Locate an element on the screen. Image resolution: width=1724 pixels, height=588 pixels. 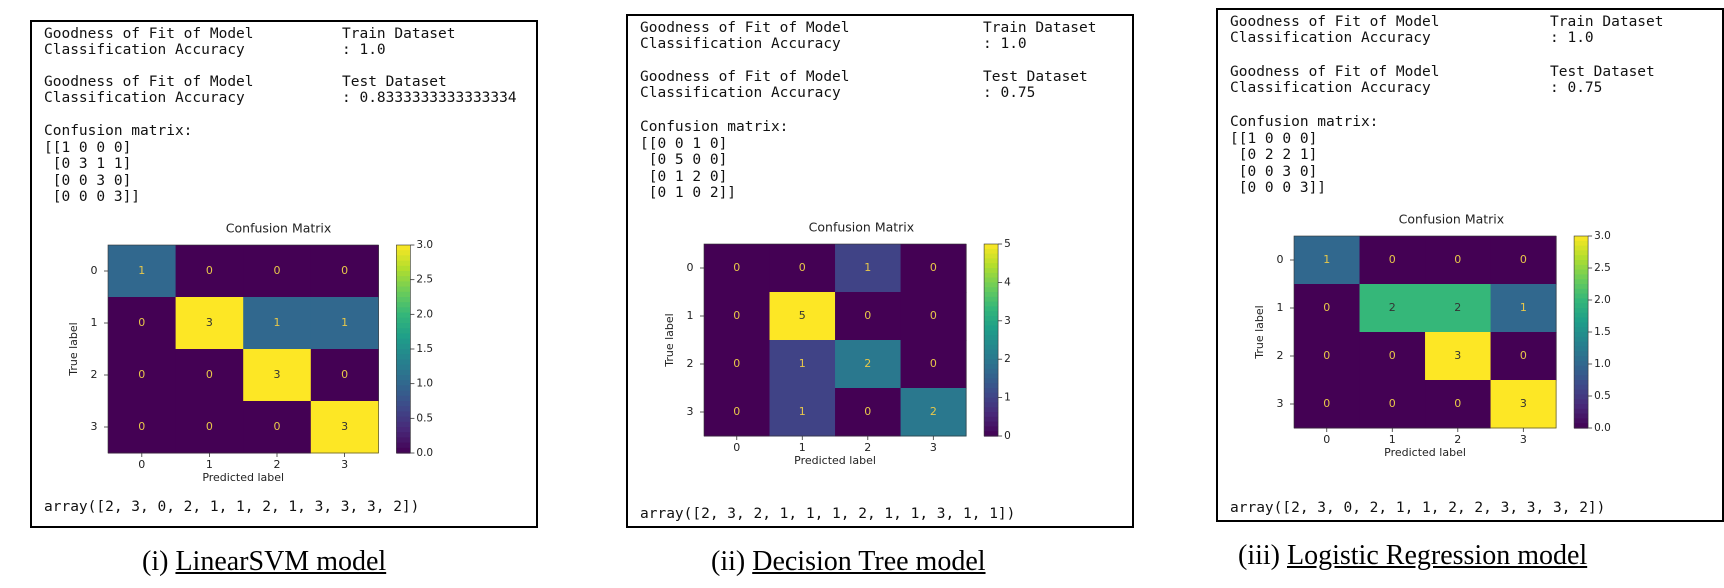
colorbar-tick-label: 0.0 is located at coordinates (1602, 428).